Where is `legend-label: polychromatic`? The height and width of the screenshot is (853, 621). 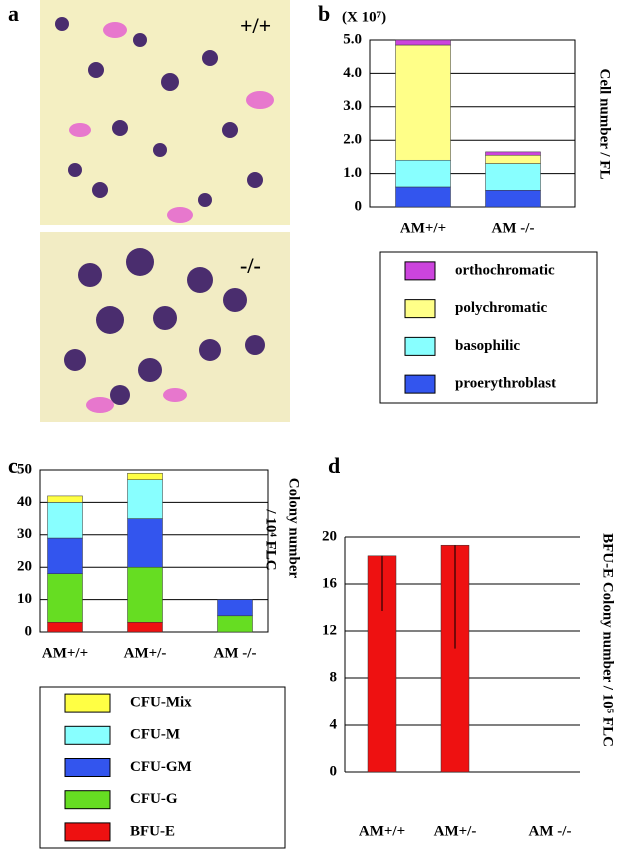
legend-label: polychromatic is located at coordinates (501, 308).